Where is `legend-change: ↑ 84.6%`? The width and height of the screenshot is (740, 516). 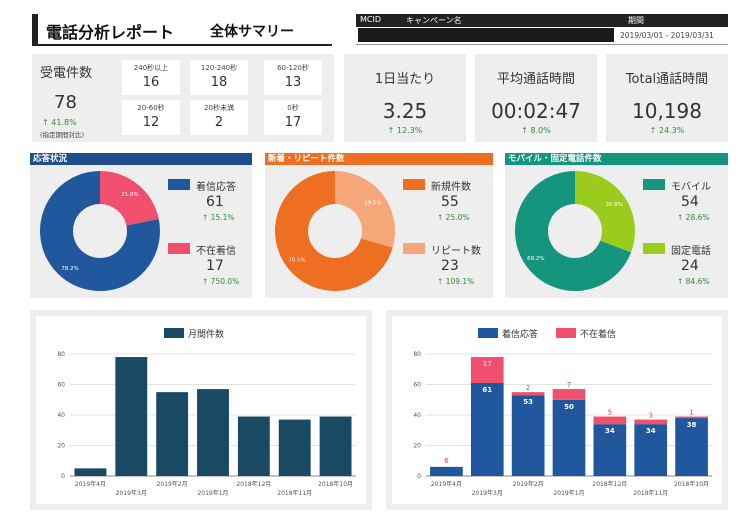 legend-change: ↑ 84.6% is located at coordinates (693, 281).